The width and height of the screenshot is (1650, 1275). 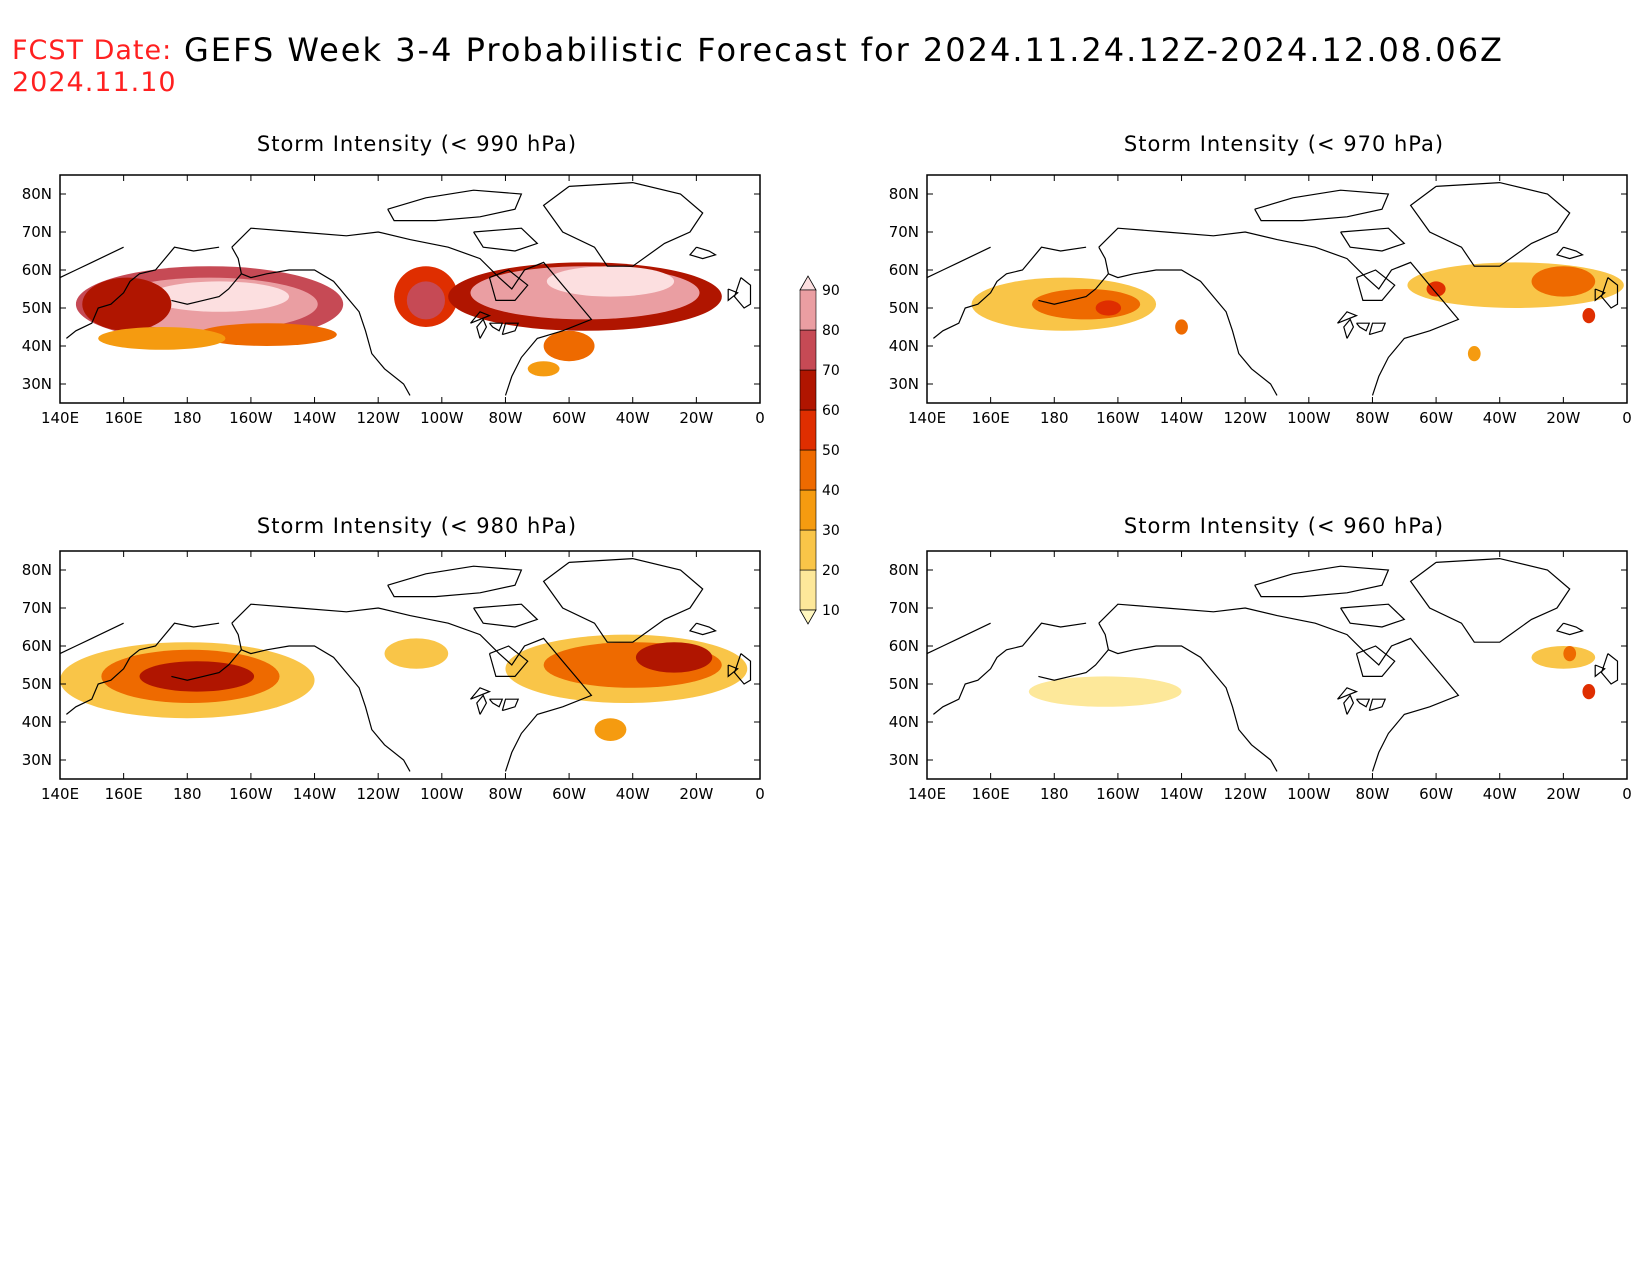 I want to click on panel-title-970: Storm Intensity (< 970 hPa), so click(x=1284, y=144).